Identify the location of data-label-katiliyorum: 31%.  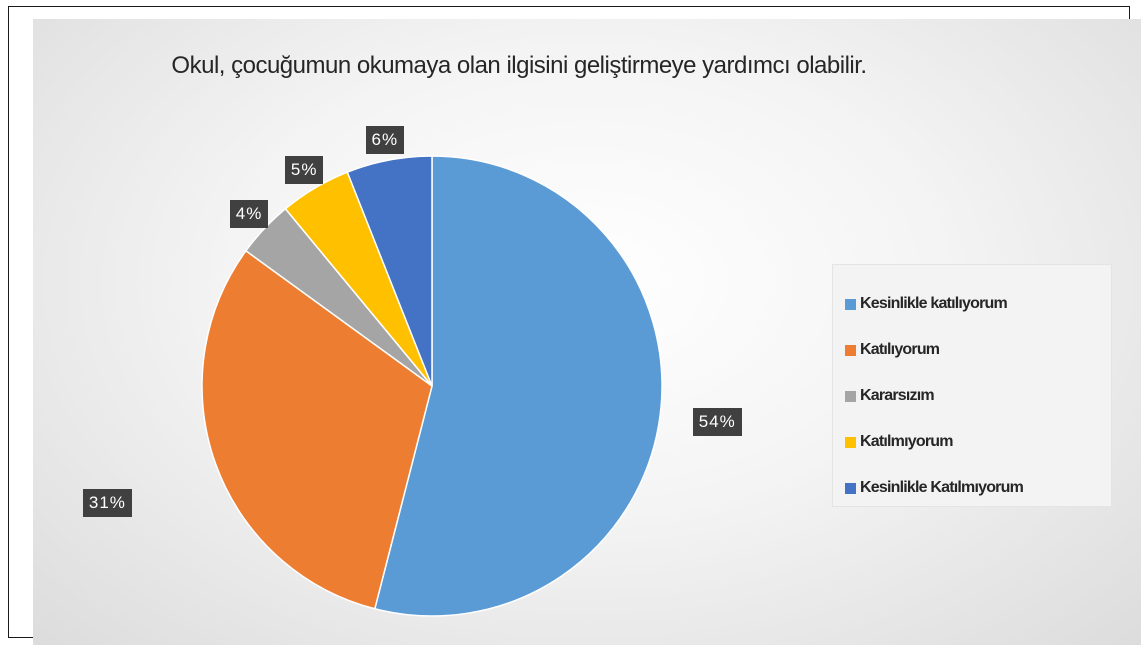
(107, 502).